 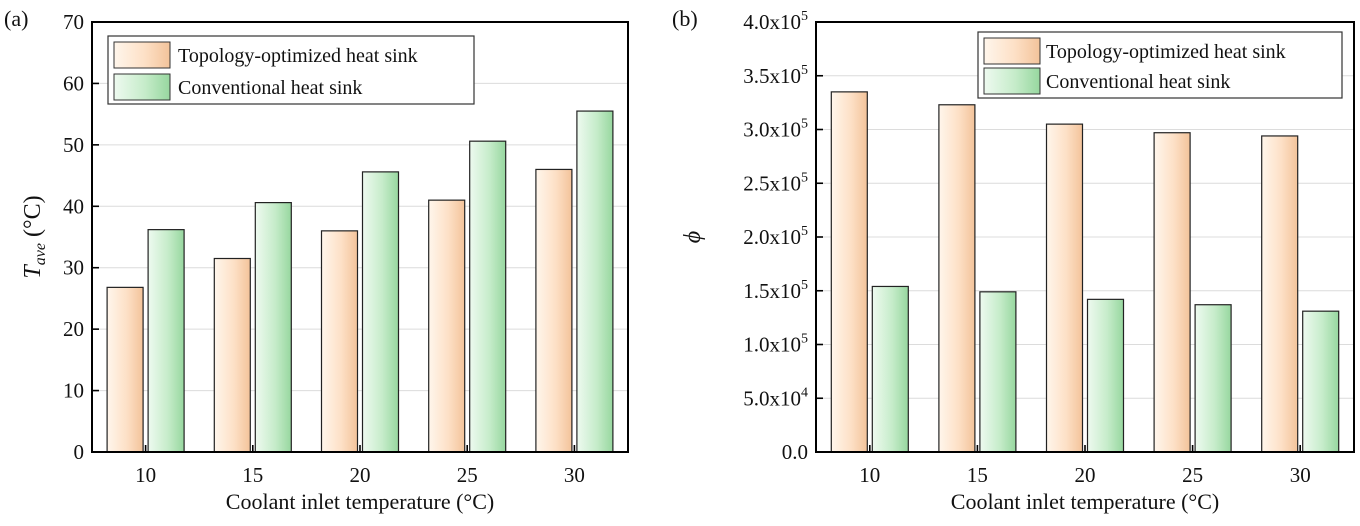 I want to click on y-tick-label: 2.0x10⁵, so click(x=775, y=236).